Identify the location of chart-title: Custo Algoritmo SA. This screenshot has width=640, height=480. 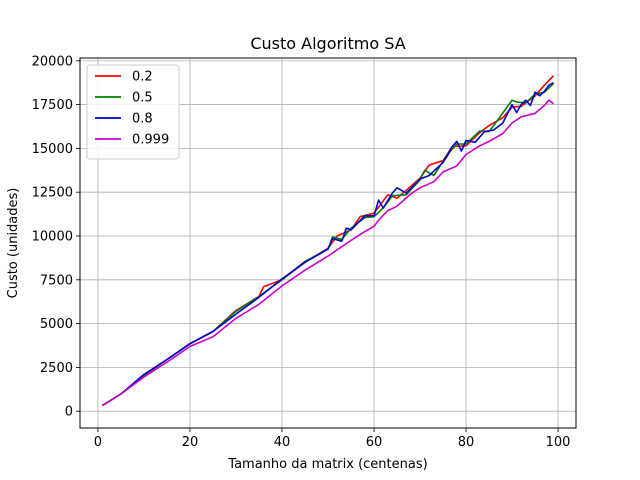
(327, 43).